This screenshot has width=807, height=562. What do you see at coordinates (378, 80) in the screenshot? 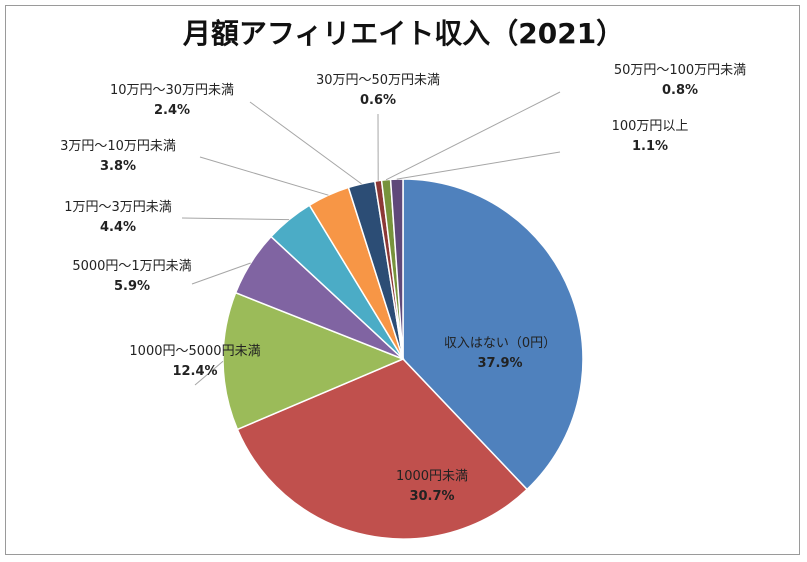
I see `slice-label: 30万円～50万円未満` at bounding box center [378, 80].